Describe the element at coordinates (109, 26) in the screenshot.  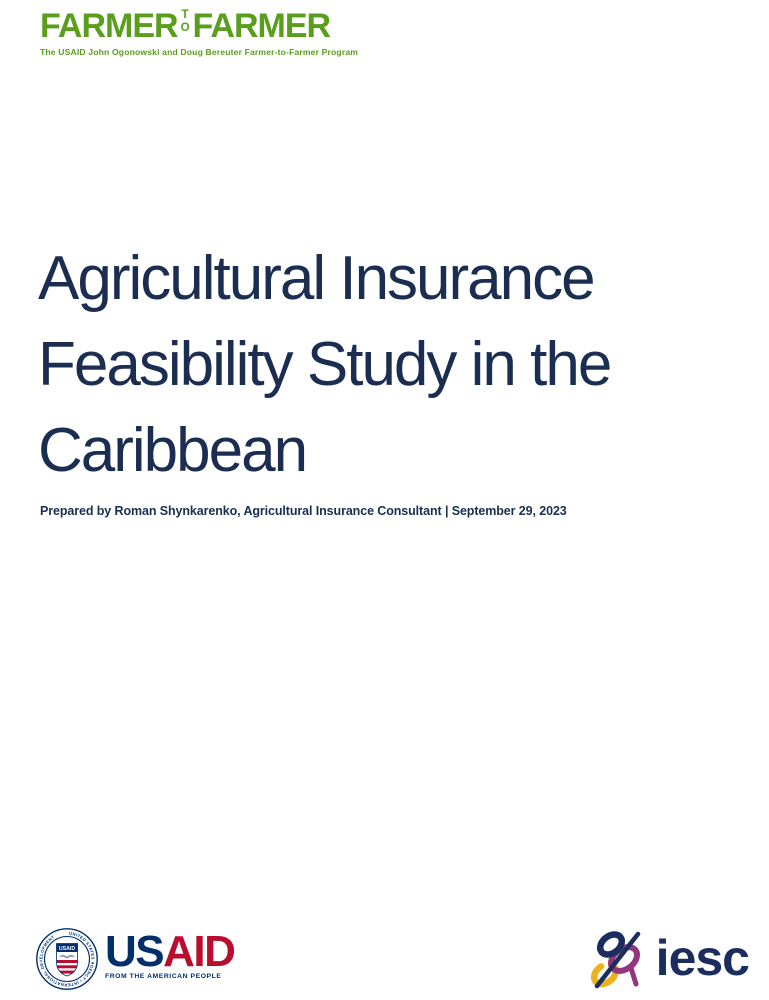
I see `f2f-word-first: FARMER` at that location.